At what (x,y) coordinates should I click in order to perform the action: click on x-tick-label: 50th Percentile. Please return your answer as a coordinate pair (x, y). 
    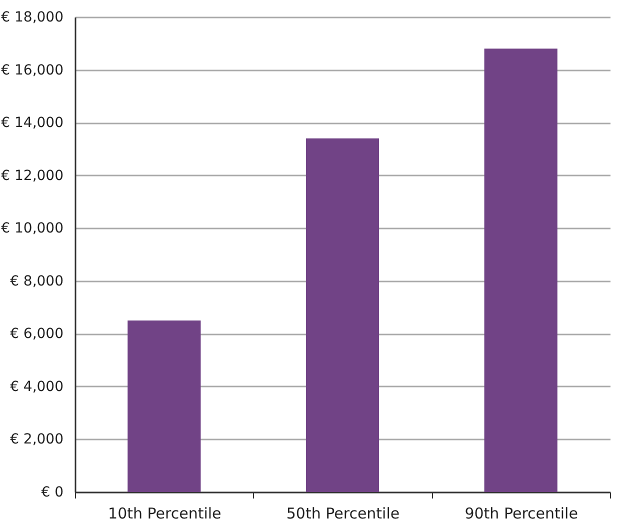
    Looking at the image, I should click on (343, 513).